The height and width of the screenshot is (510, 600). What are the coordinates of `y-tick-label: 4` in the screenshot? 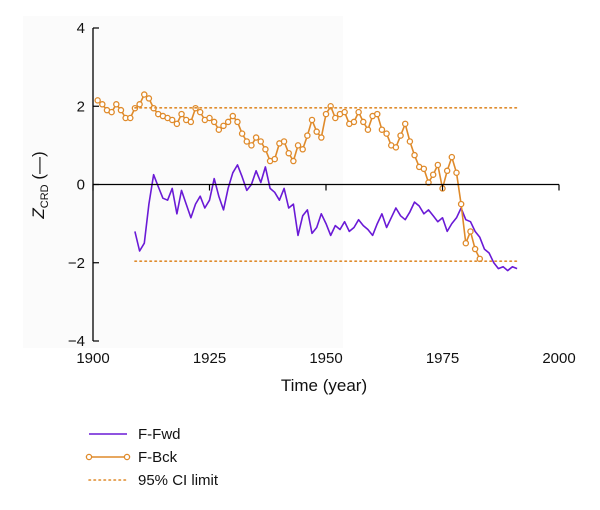 It's located at (81, 28).